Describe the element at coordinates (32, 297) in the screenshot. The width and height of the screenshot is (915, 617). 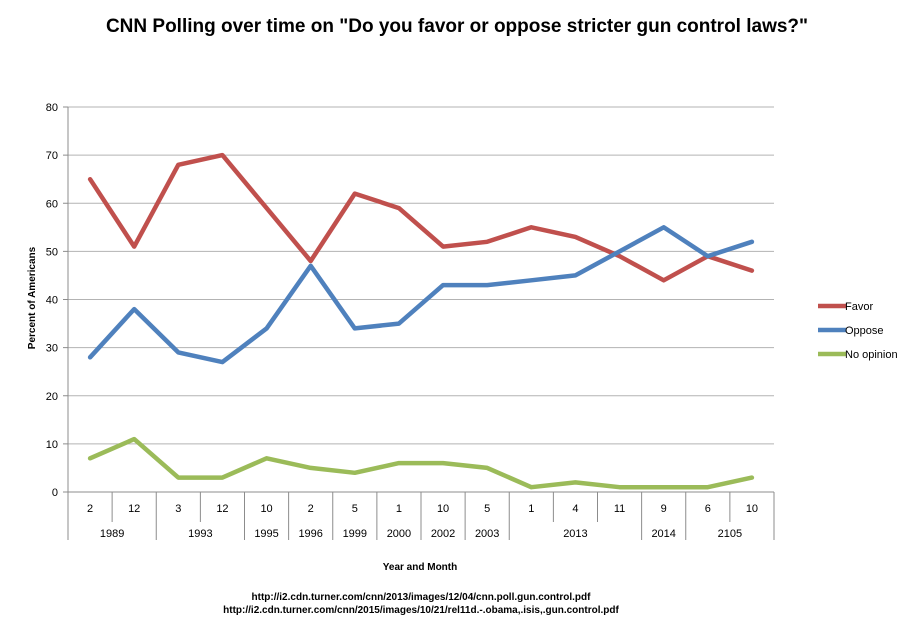
I see `y-axis-title: Percent of Americans` at that location.